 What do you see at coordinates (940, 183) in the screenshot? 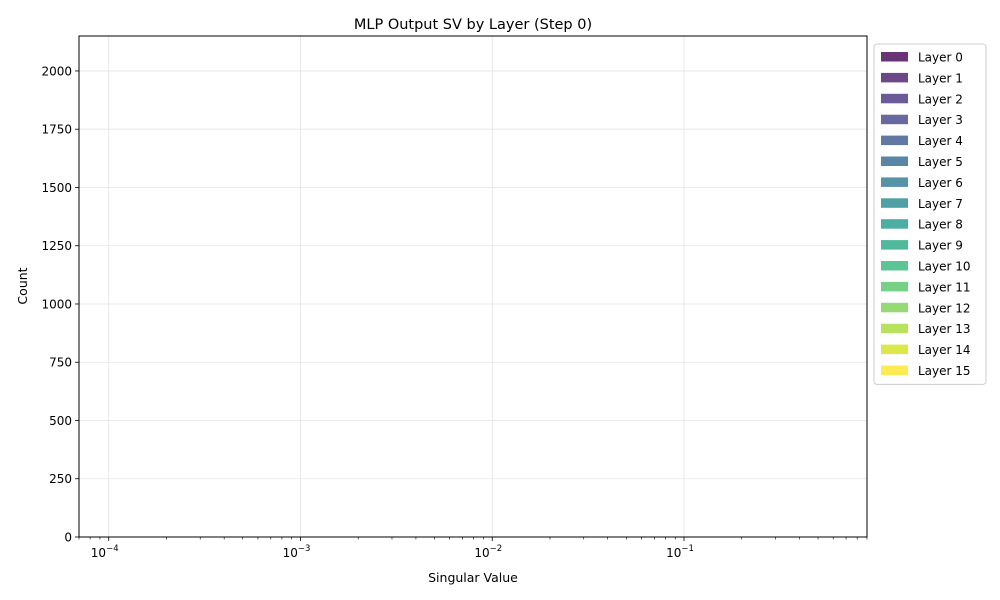
I see `legend-label-layer-6: Layer 6` at bounding box center [940, 183].